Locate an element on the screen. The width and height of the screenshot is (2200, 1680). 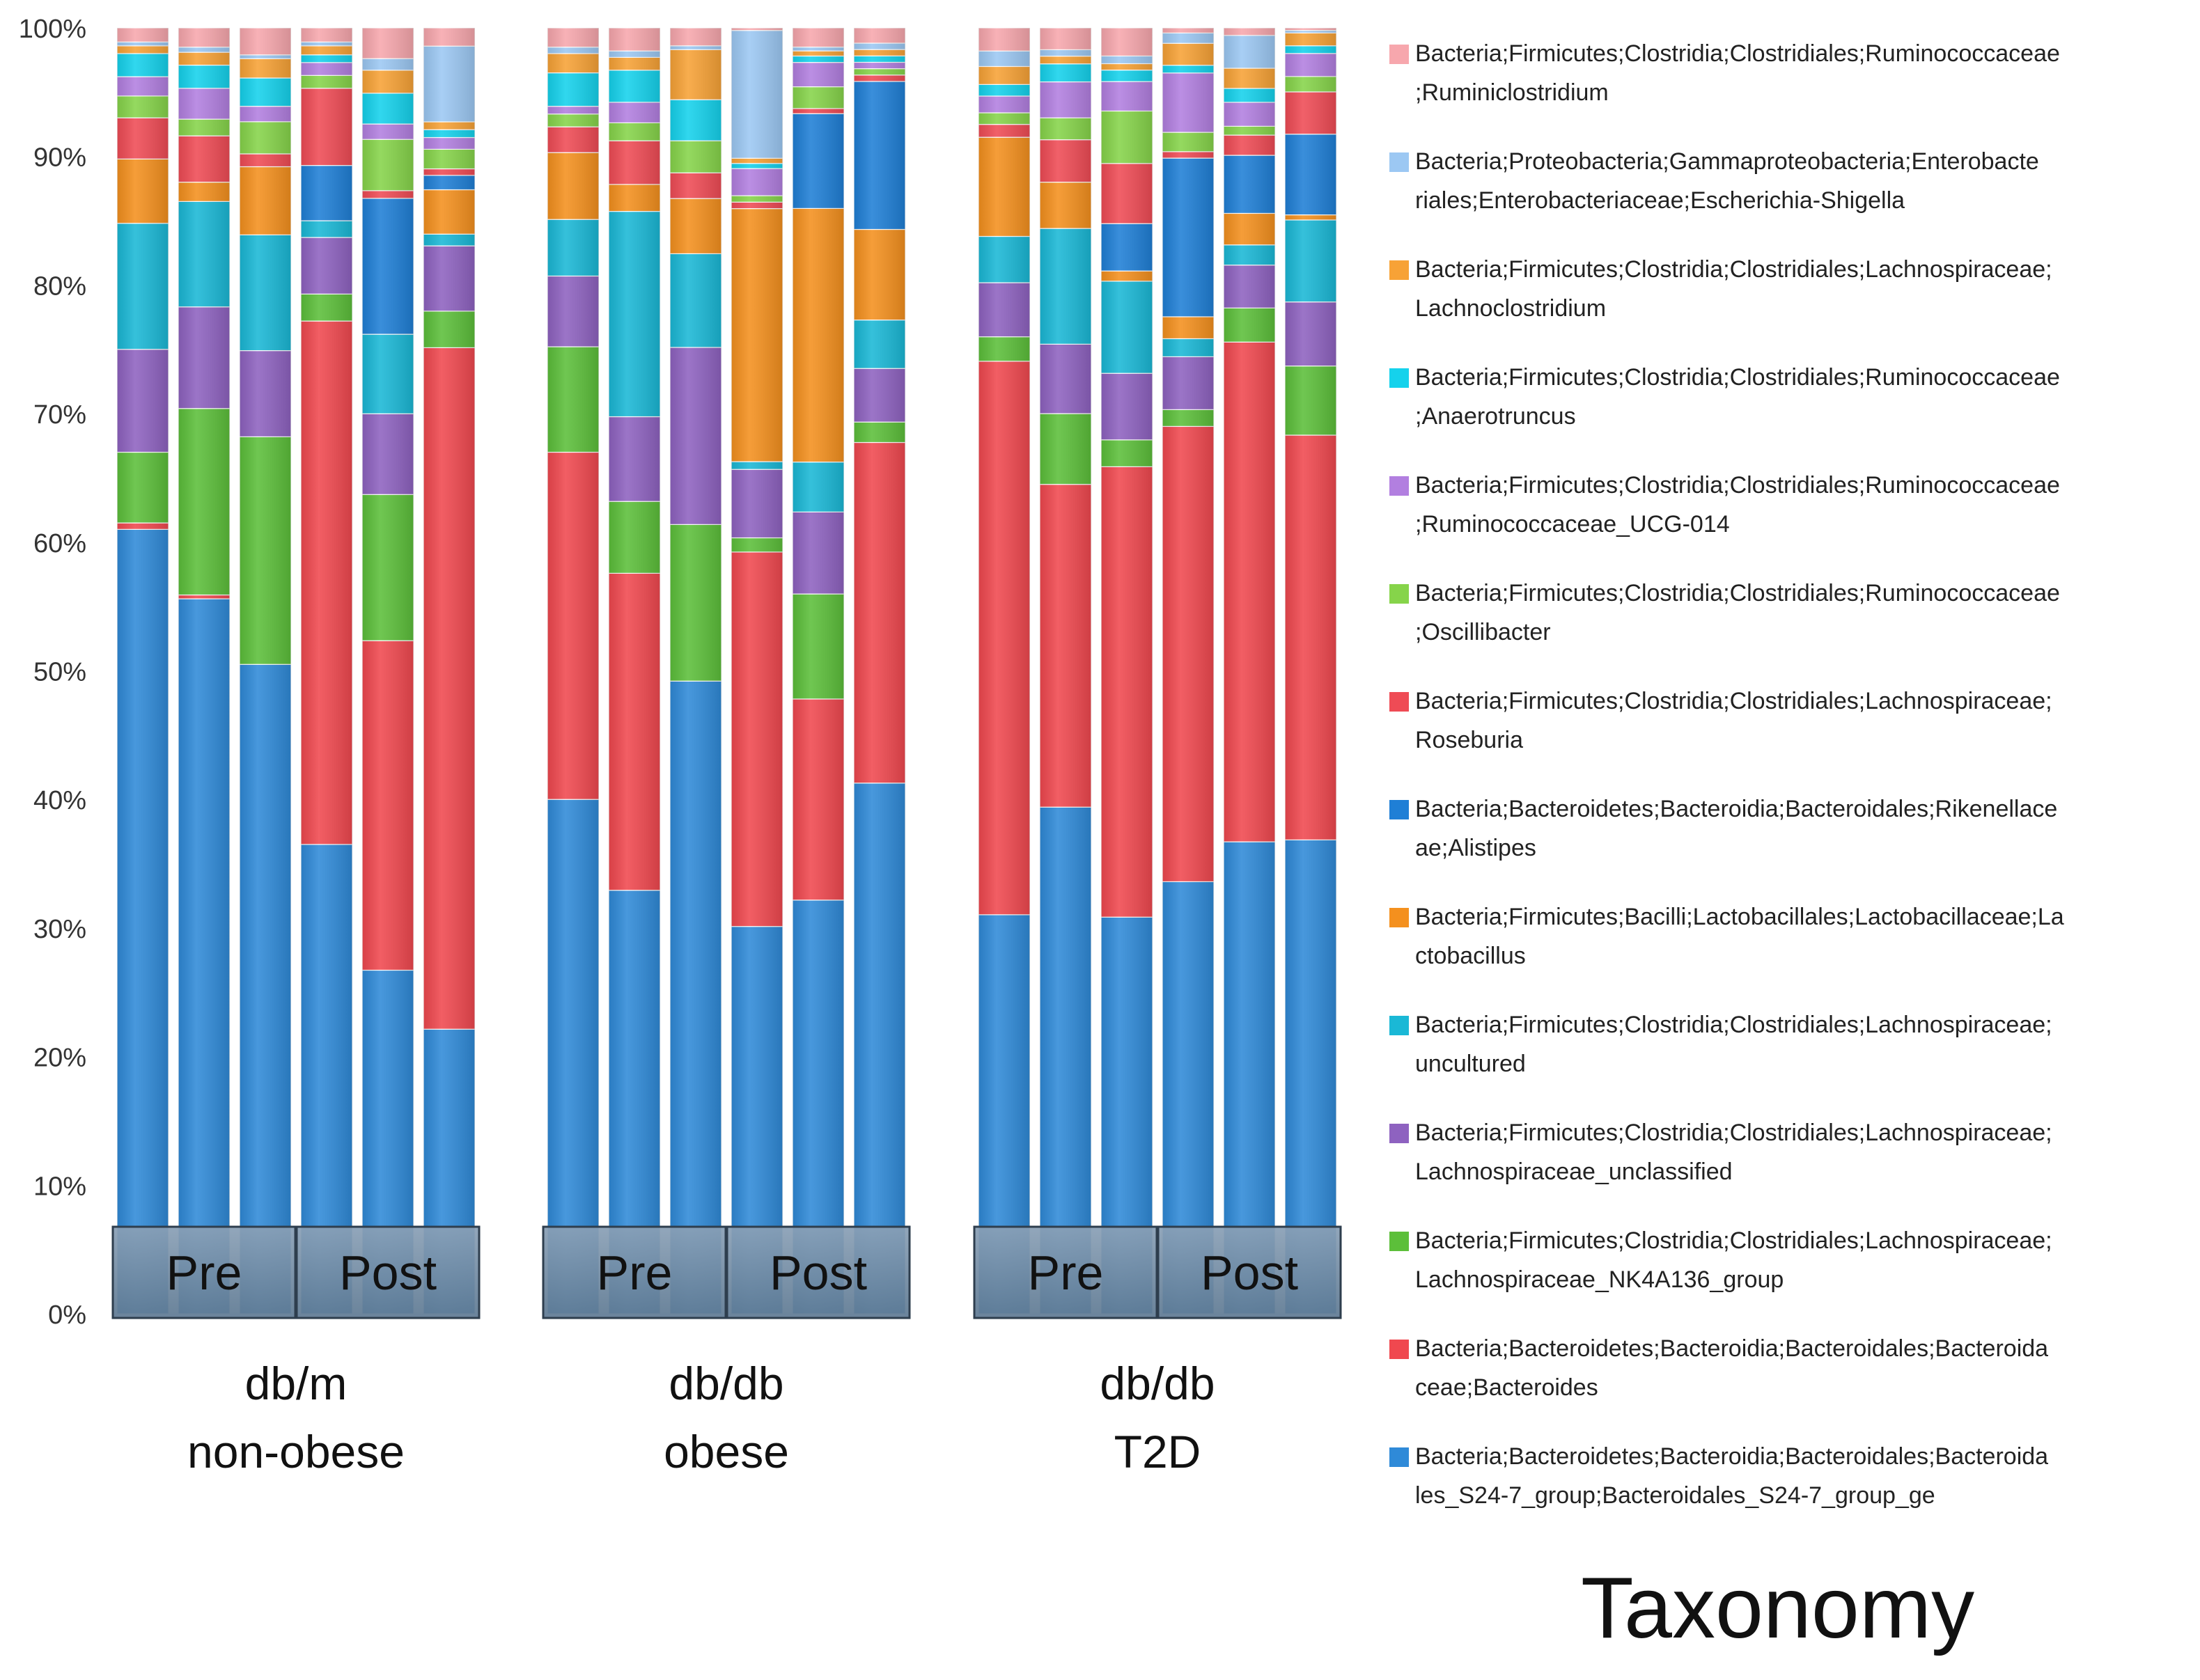
y-tick-label: 50% is located at coordinates (59, 673).